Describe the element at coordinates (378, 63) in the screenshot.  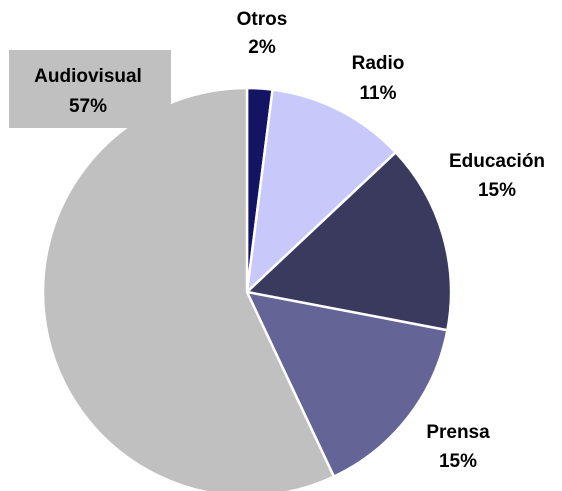
I see `slice-label: Radio` at that location.